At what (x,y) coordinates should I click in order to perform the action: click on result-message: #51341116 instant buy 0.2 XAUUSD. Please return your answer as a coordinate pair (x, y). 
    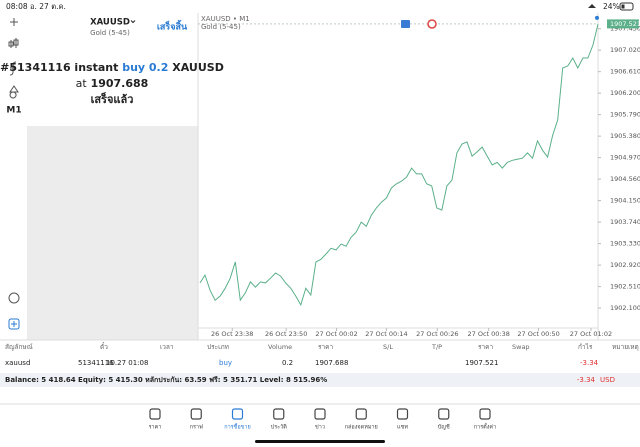
    Looking at the image, I should click on (112, 67).